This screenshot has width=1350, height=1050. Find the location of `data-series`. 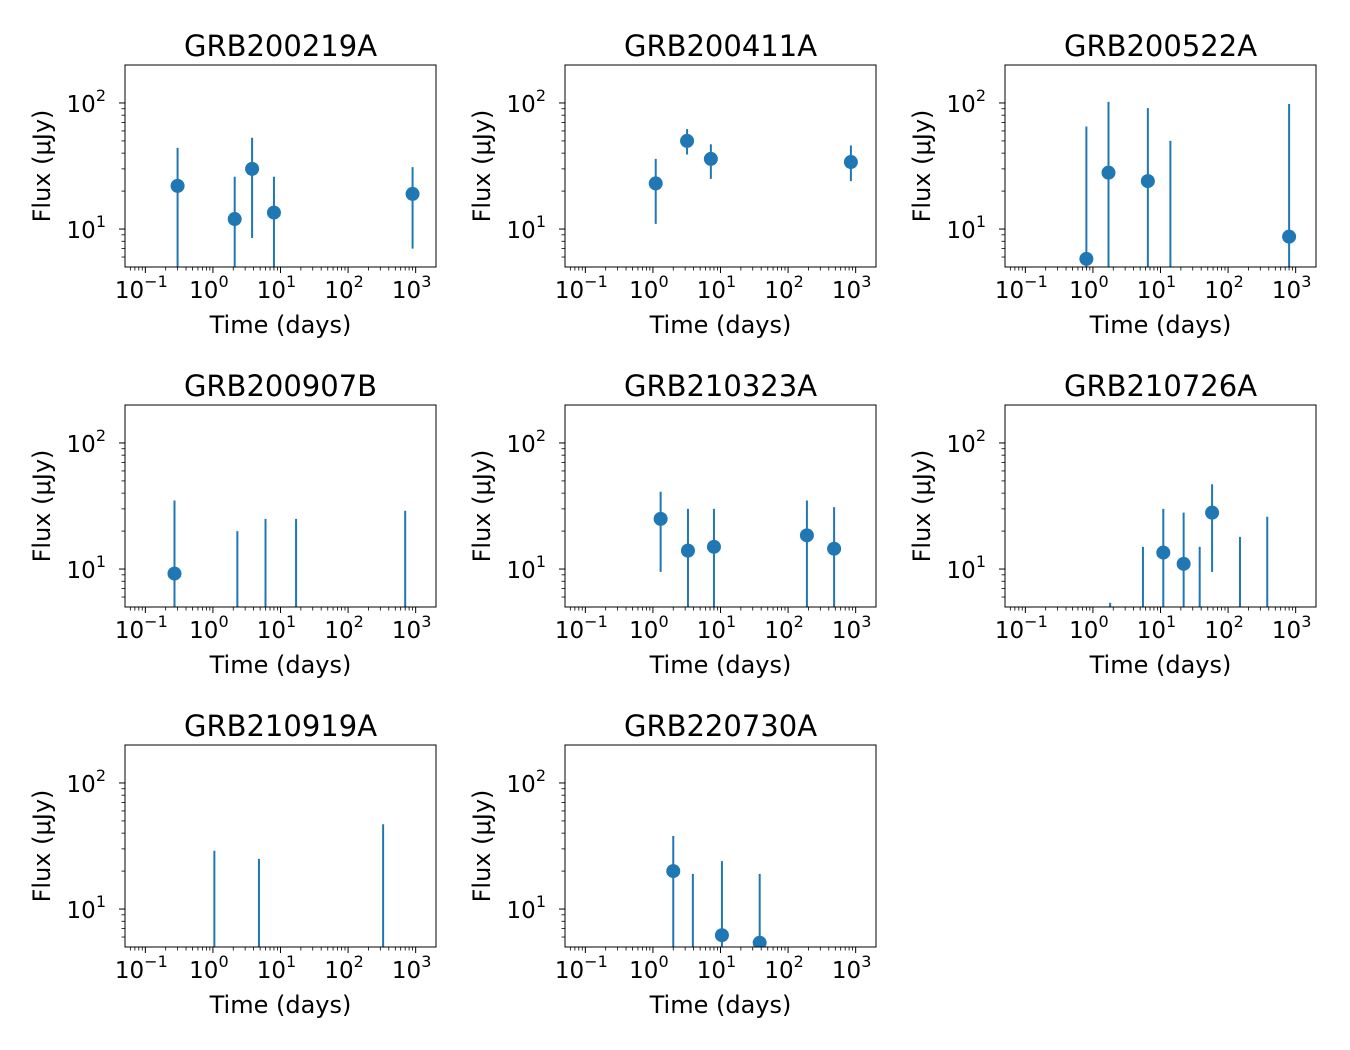

data-series is located at coordinates (1188, 184).